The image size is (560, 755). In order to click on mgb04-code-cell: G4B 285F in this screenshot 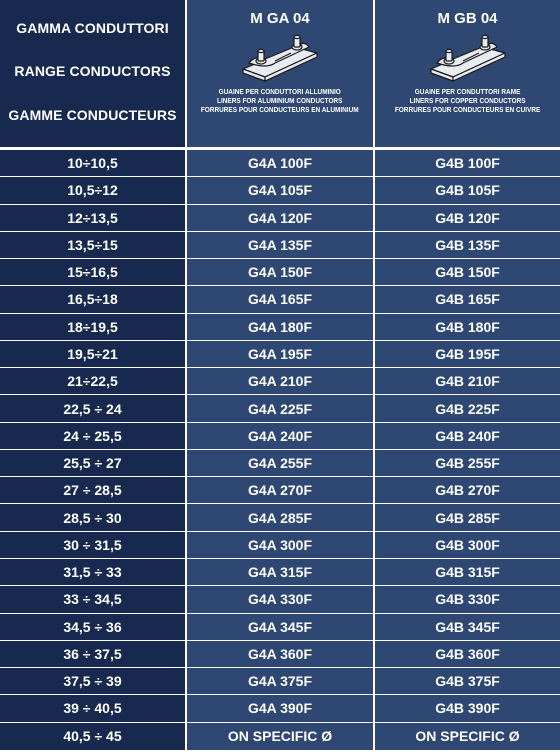, I will do `click(467, 518)`.